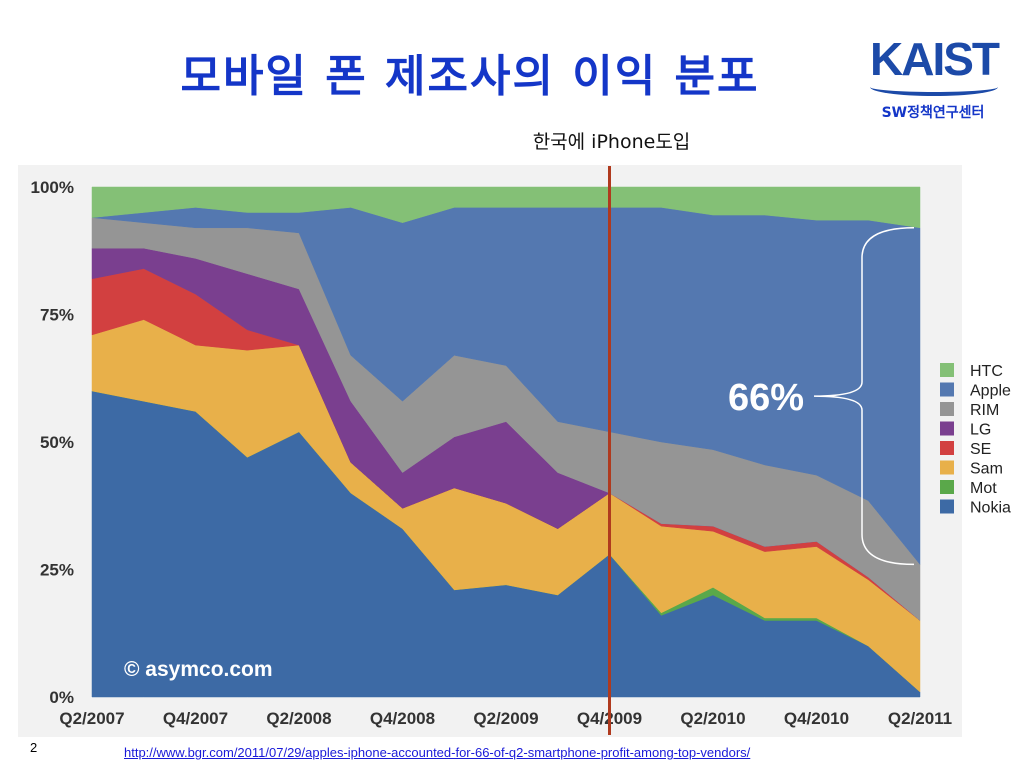 The width and height of the screenshot is (1024, 768). What do you see at coordinates (984, 410) in the screenshot?
I see `legend-label-rim: RIM` at bounding box center [984, 410].